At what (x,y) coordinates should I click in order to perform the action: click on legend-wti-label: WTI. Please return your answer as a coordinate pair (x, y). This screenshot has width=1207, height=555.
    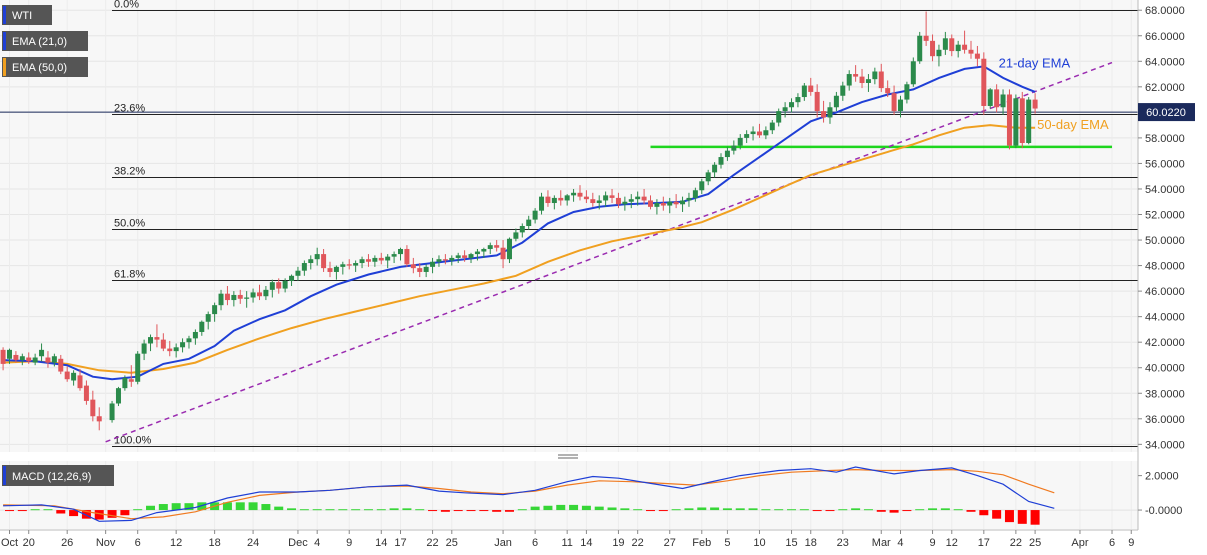
    Looking at the image, I should click on (22, 16).